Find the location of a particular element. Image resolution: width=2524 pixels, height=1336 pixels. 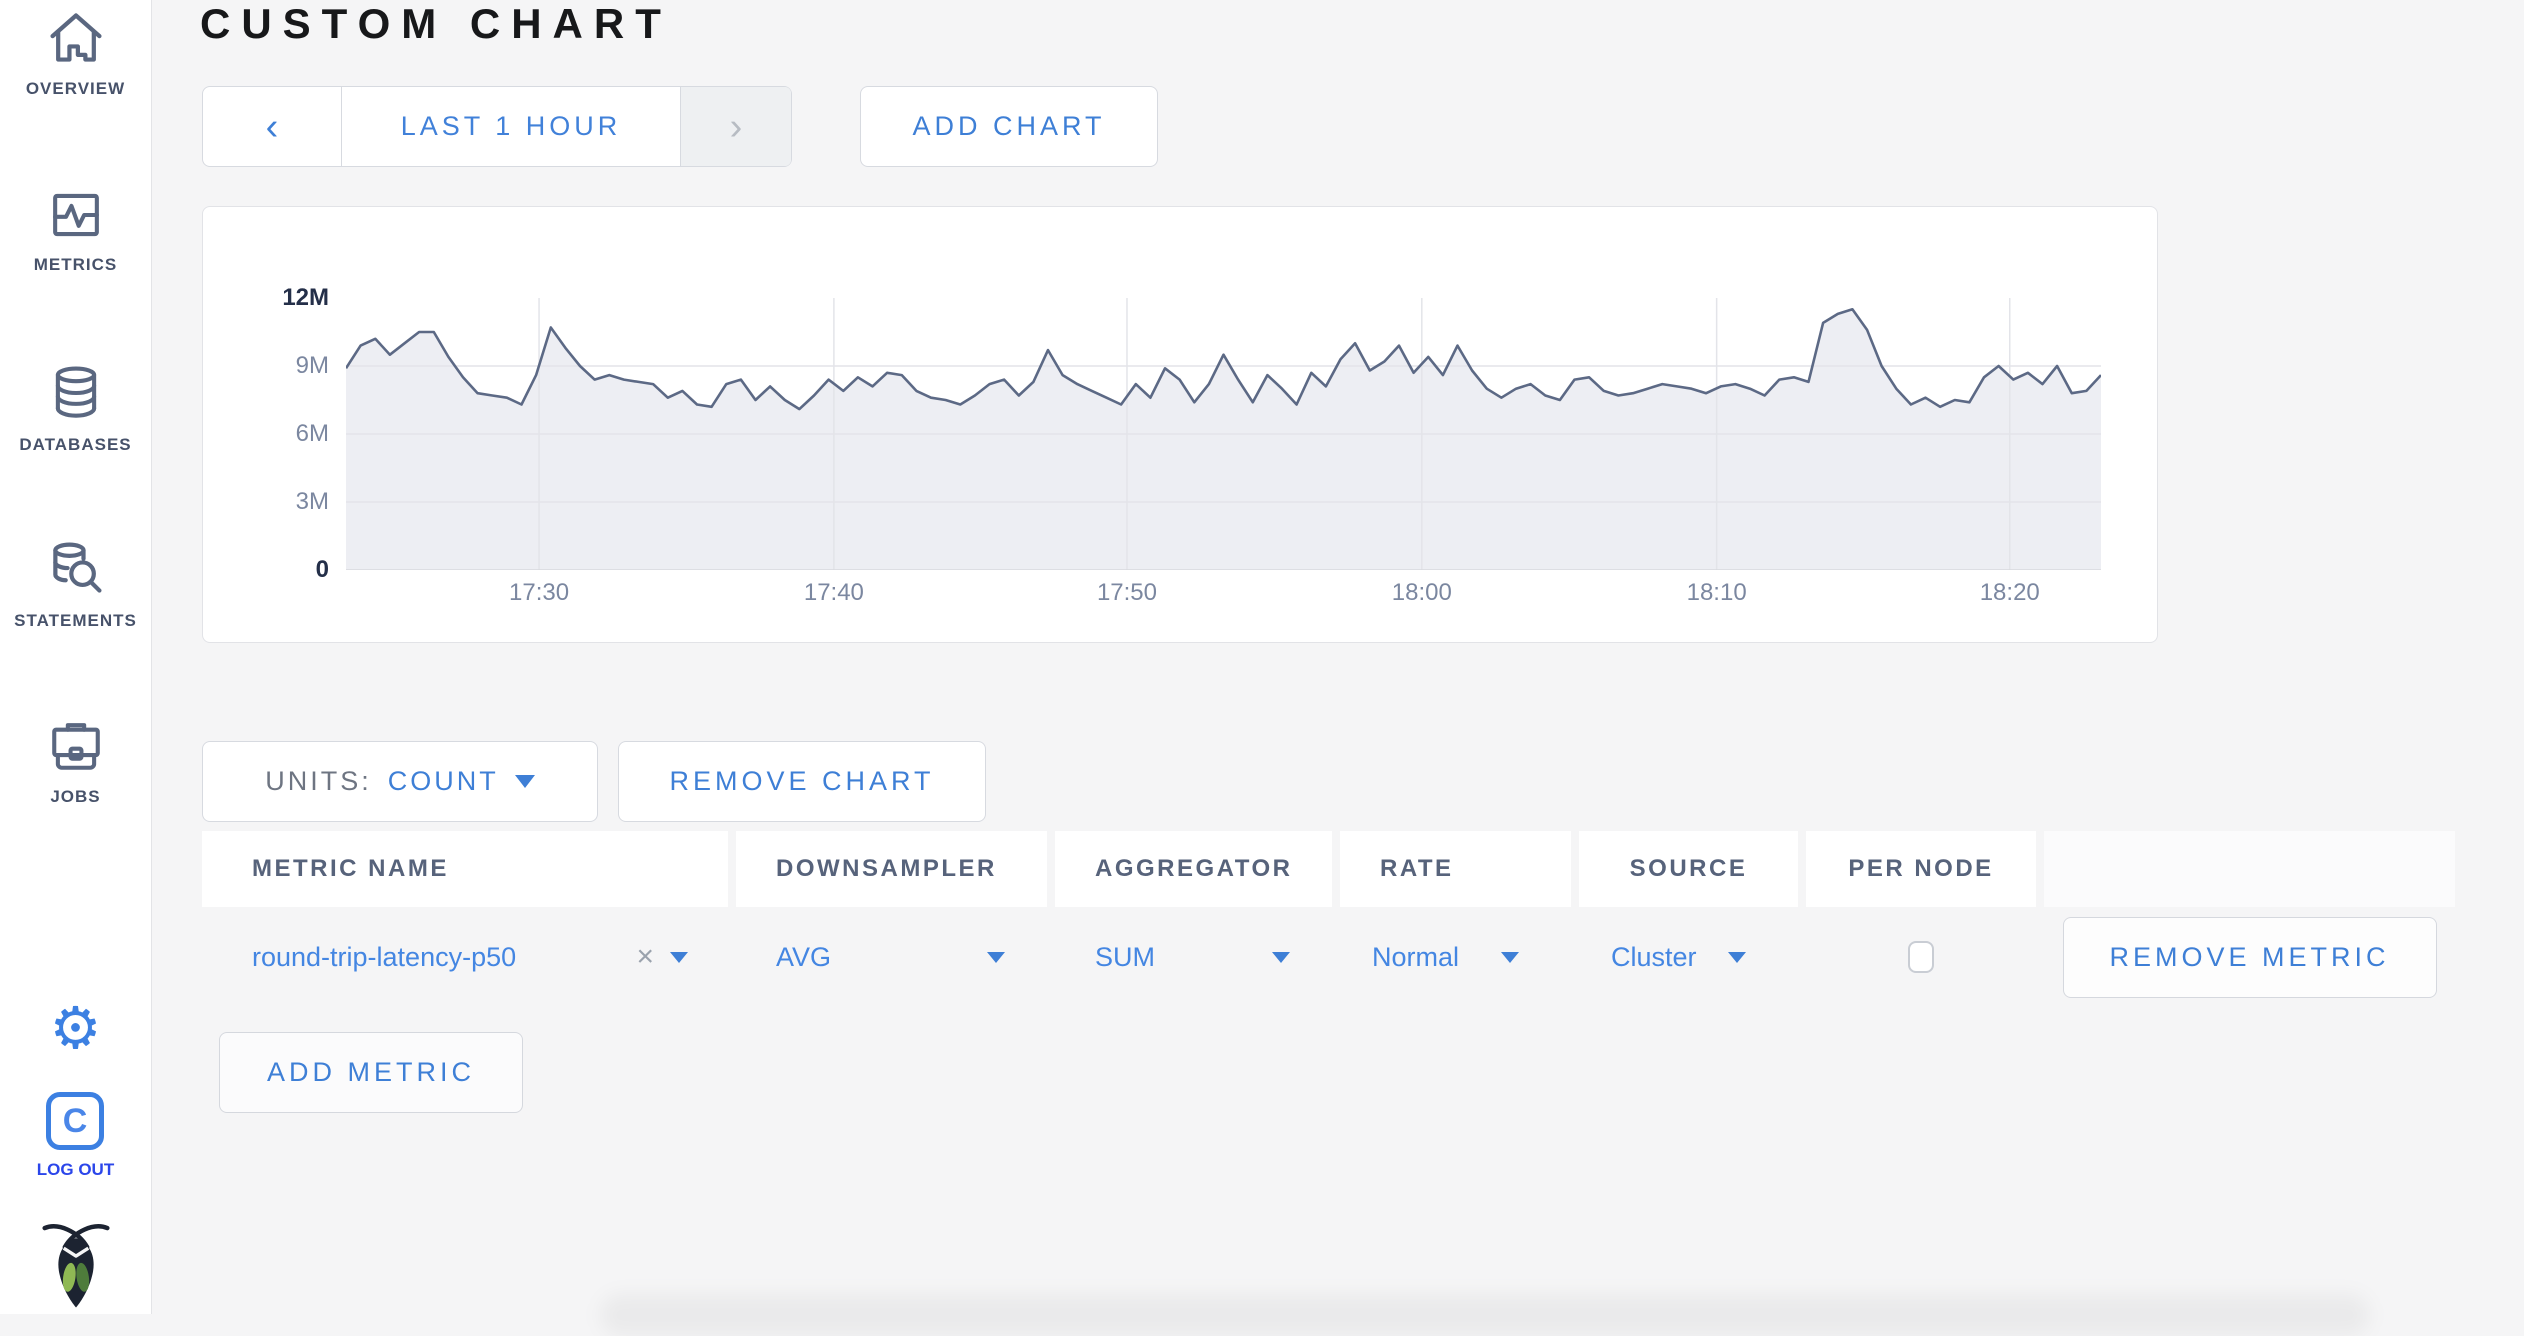

remove-metric-button: REMOVE METRIC is located at coordinates (2249, 957).